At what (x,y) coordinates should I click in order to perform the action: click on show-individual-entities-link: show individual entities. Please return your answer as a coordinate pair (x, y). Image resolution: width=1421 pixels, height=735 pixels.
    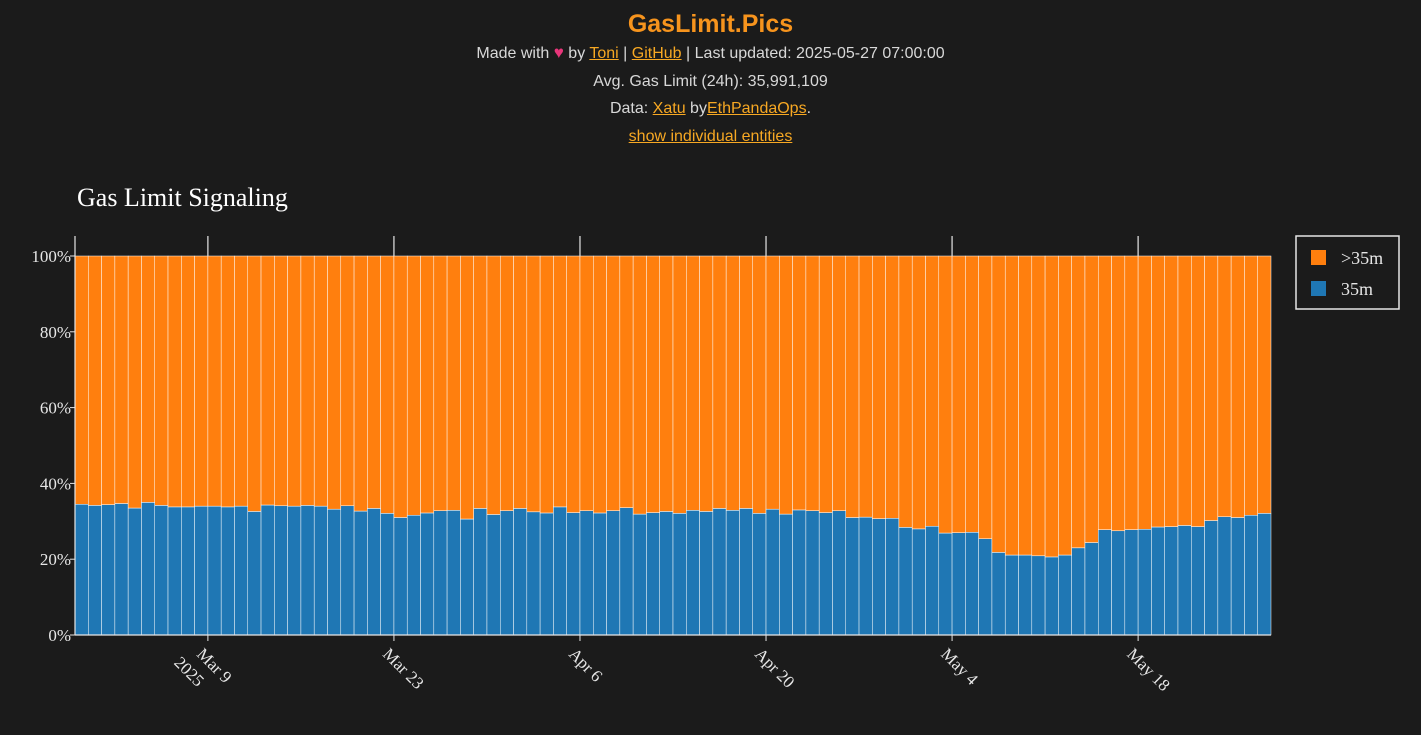
    Looking at the image, I should click on (710, 136).